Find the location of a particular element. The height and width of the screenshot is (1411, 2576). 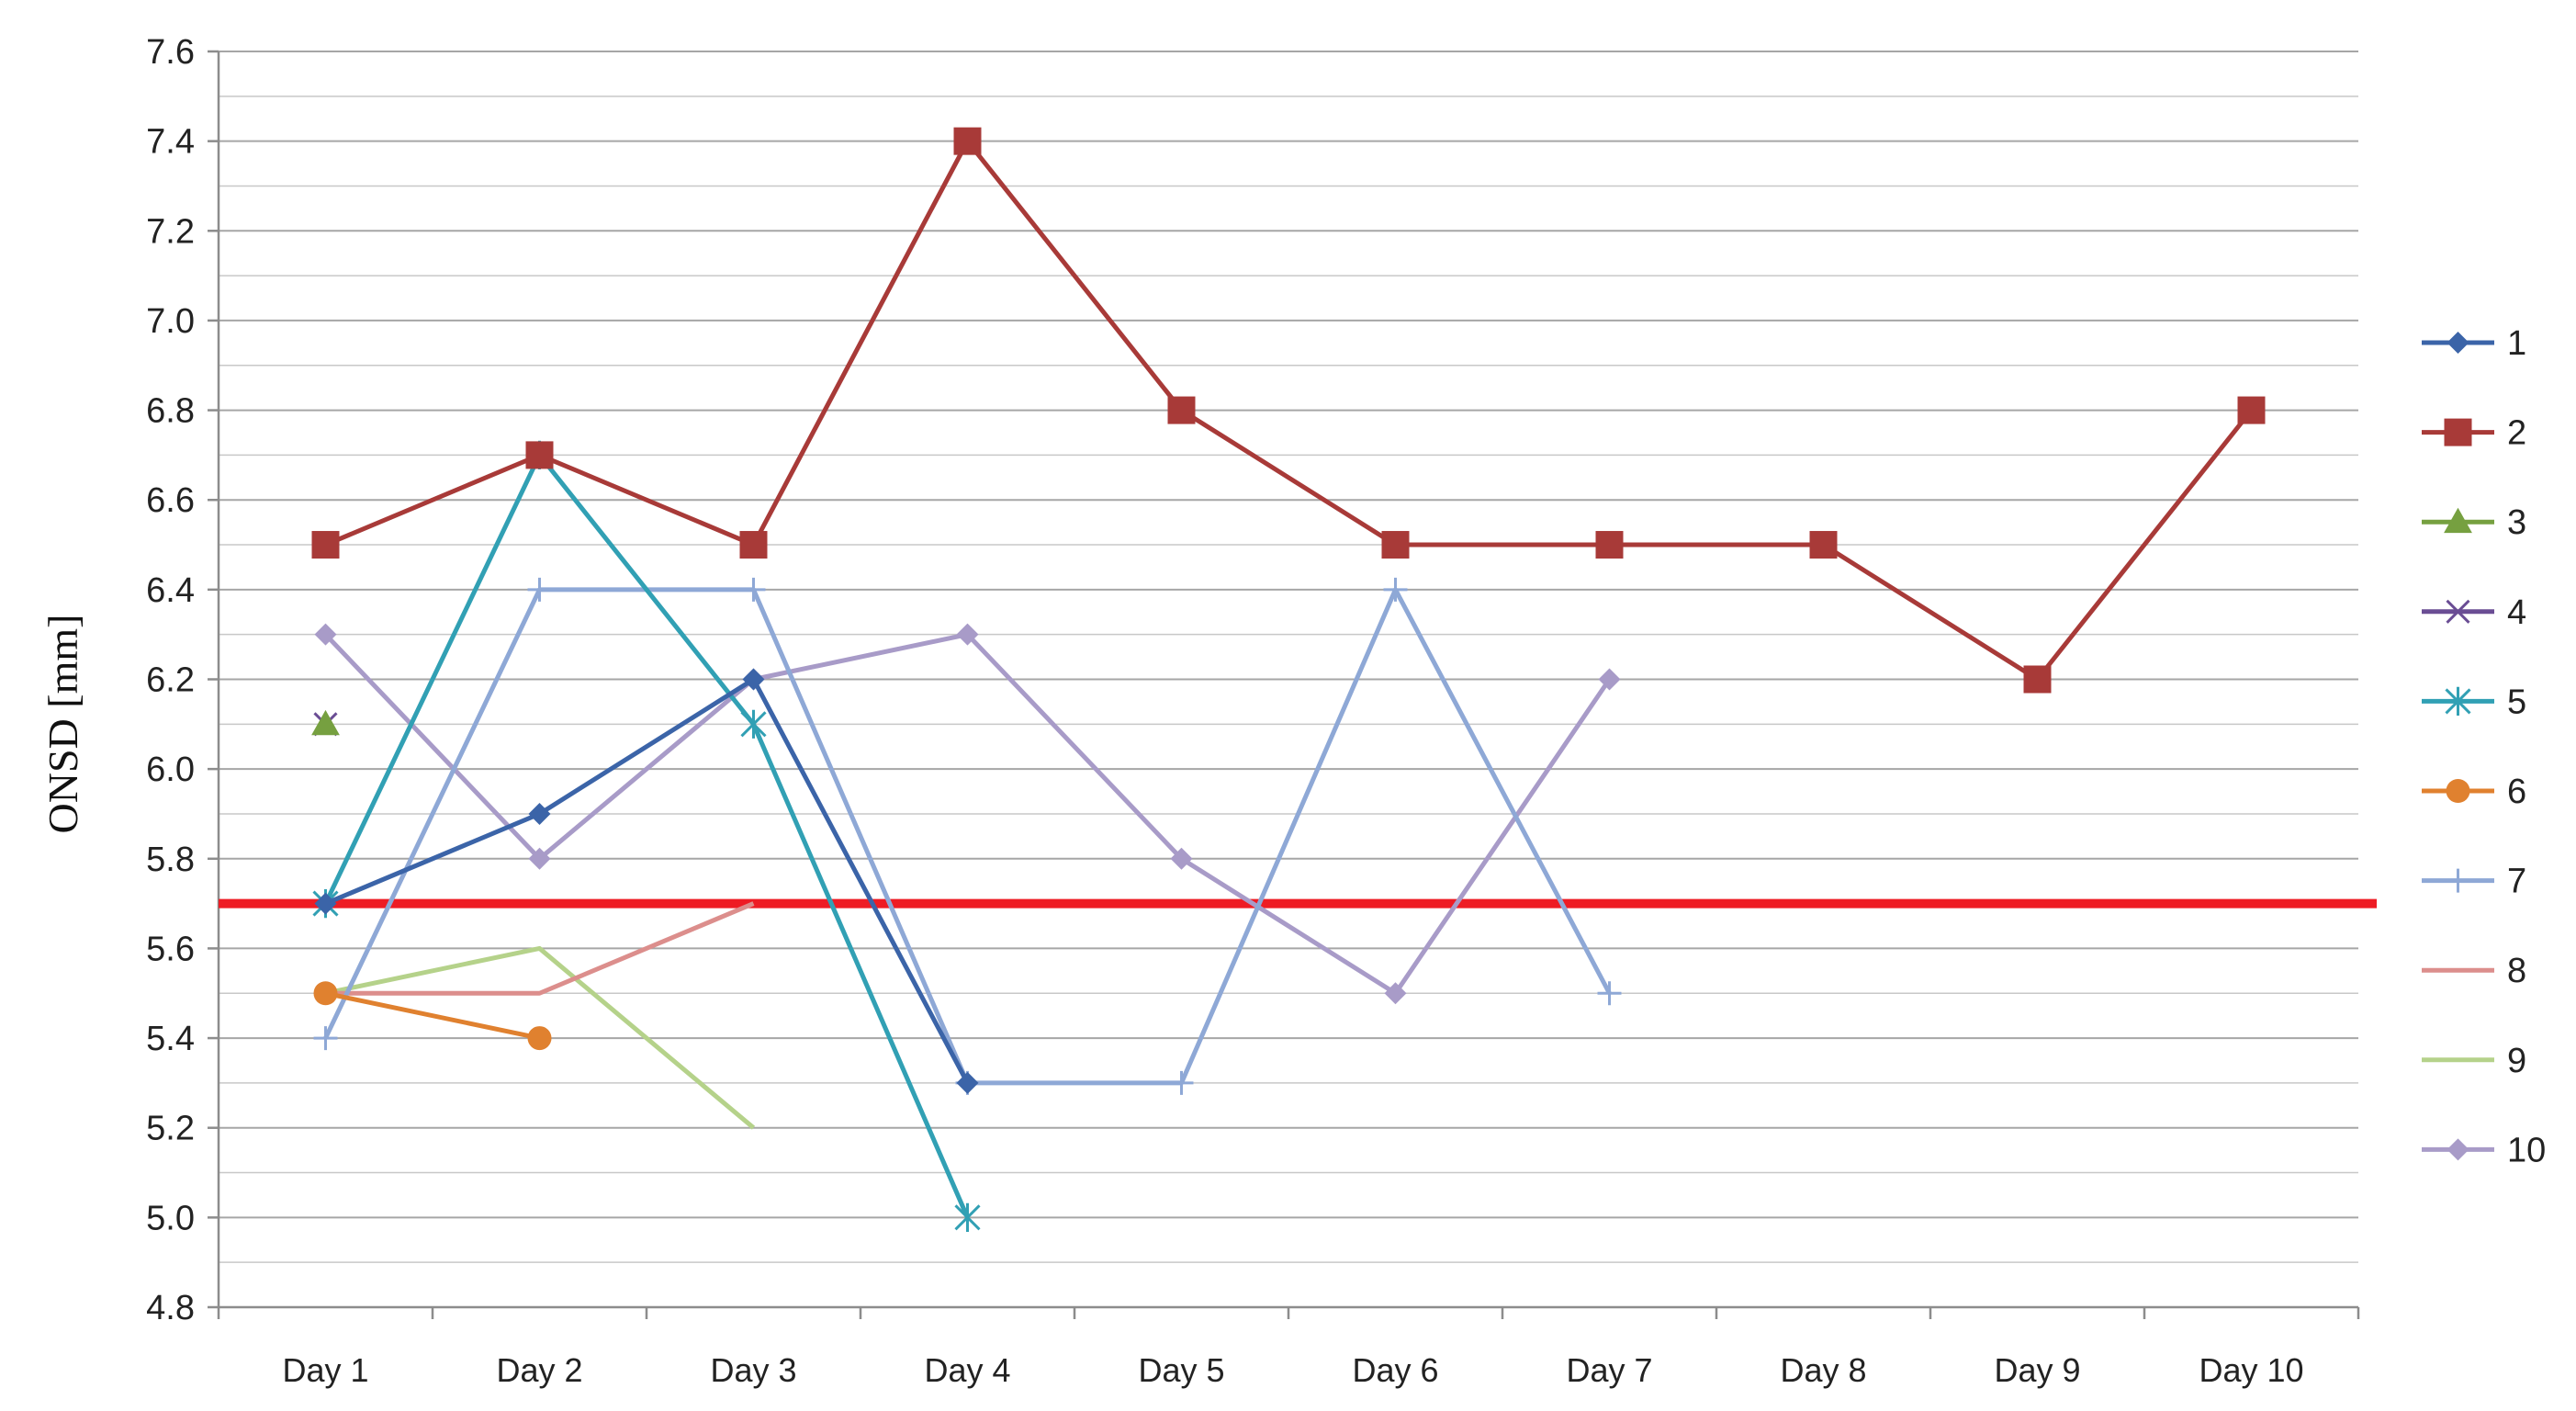

legend-label: 8 is located at coordinates (2516, 971).